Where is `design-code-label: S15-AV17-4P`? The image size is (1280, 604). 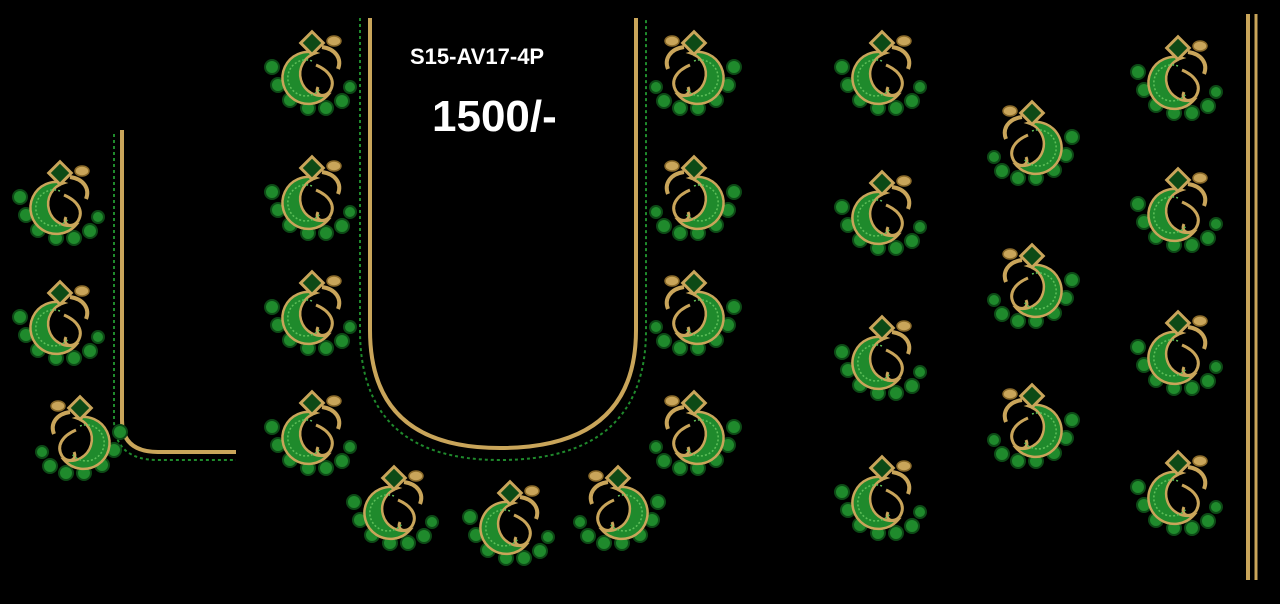
design-code-label: S15-AV17-4P is located at coordinates (477, 56).